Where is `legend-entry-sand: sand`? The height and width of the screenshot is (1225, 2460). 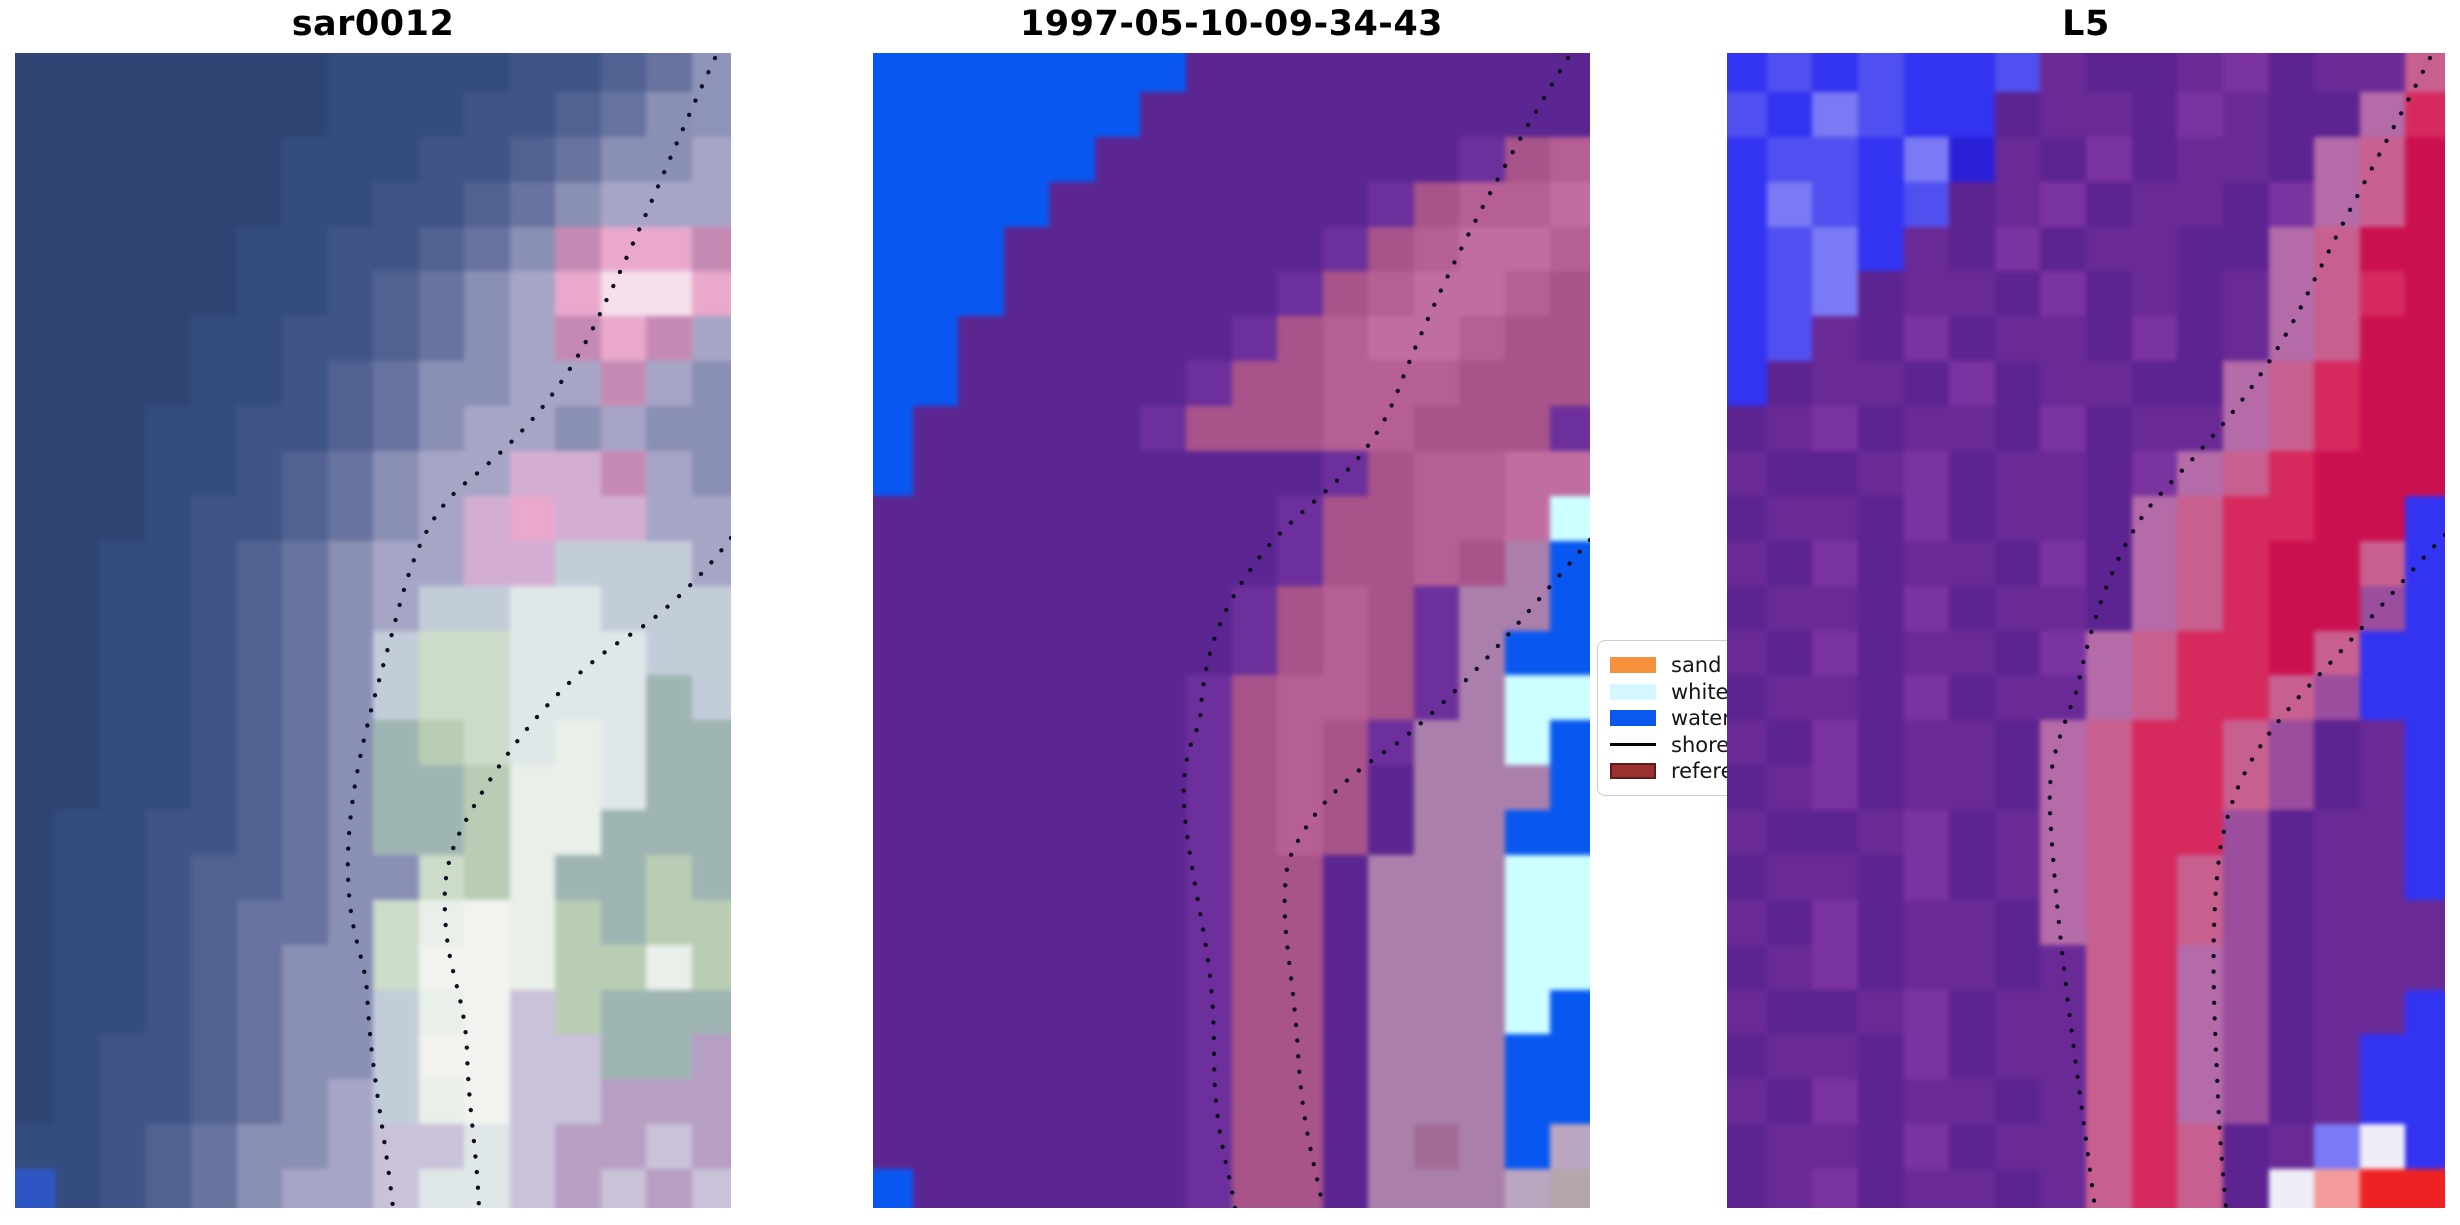
legend-entry-sand: sand is located at coordinates (1725, 665).